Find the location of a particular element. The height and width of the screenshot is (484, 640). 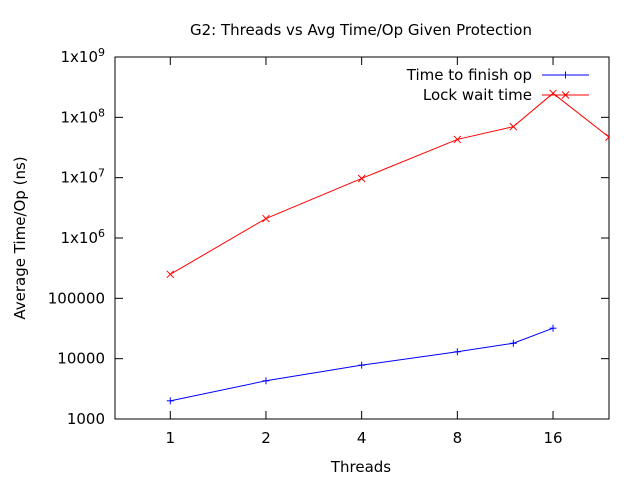

y-axis-label: Average Time/Op (ns) is located at coordinates (20, 237).